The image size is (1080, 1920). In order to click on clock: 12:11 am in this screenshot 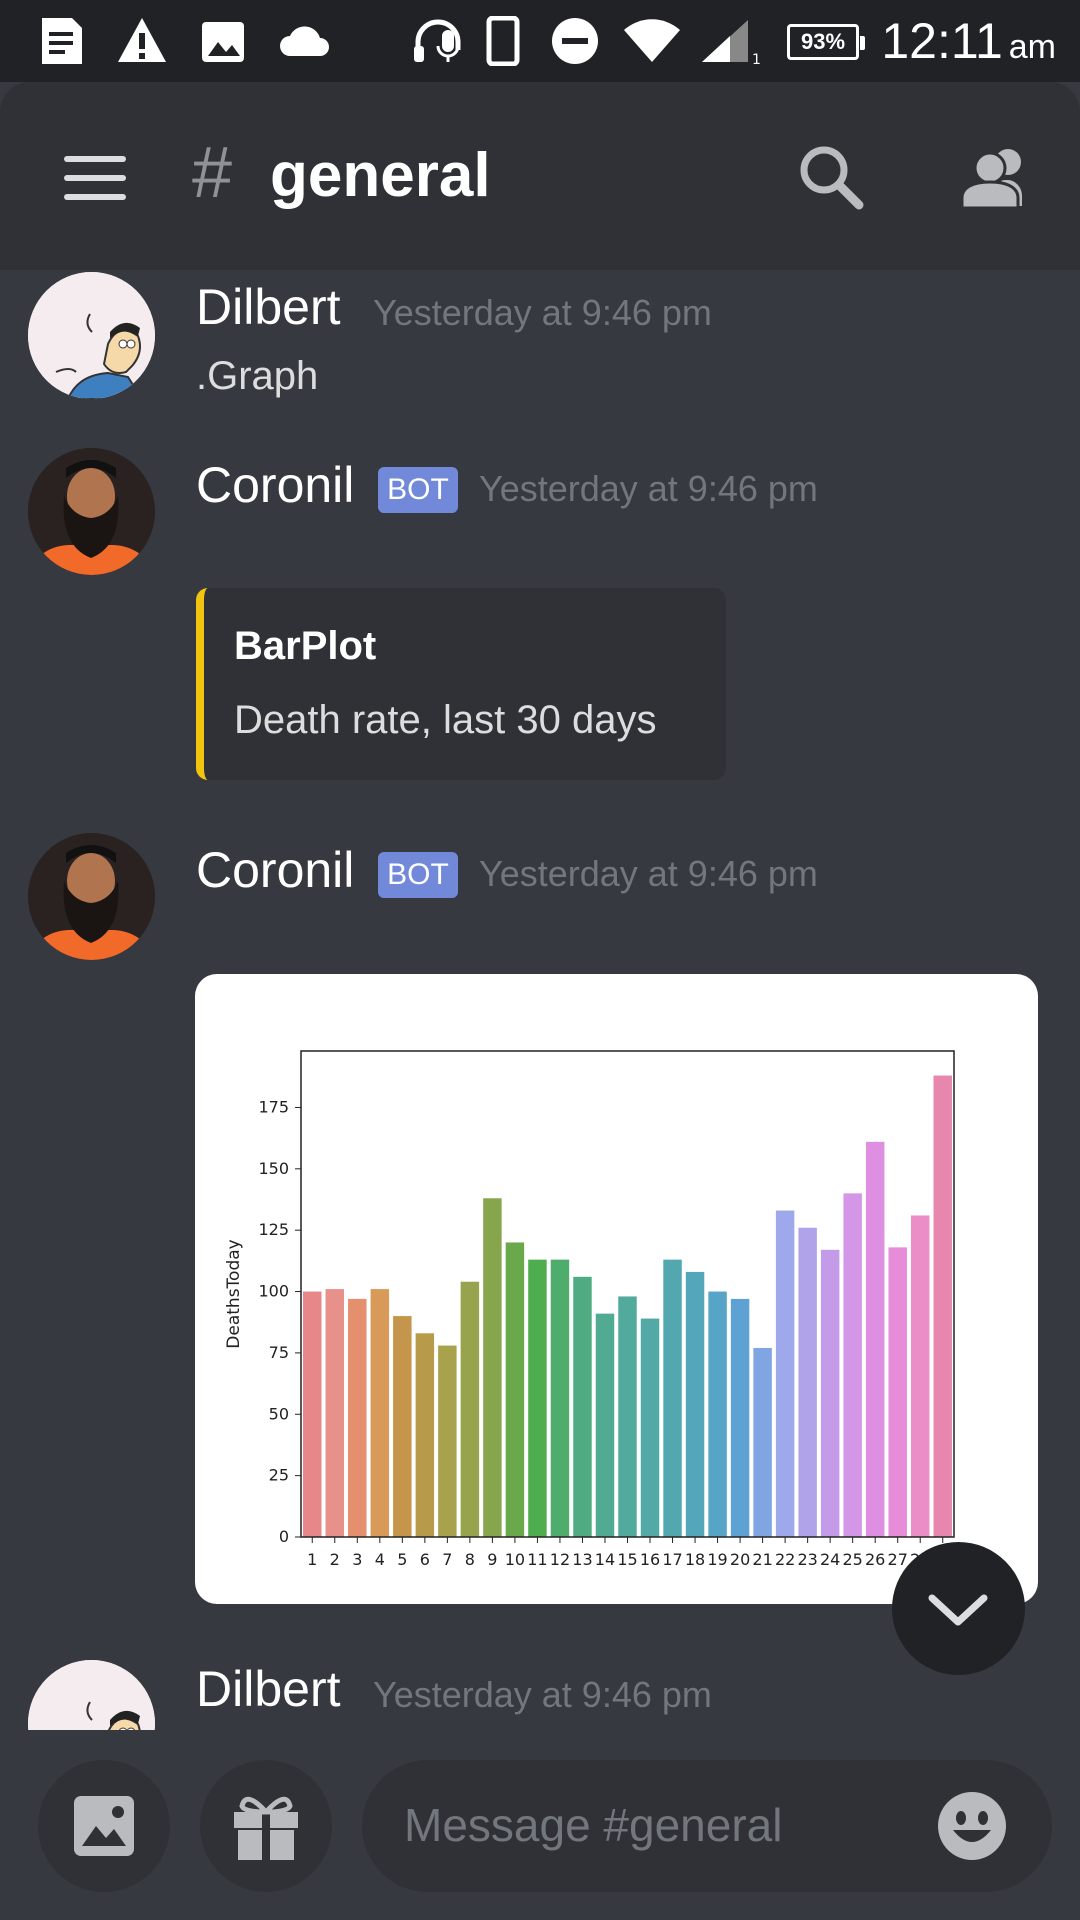, I will do `click(968, 41)`.